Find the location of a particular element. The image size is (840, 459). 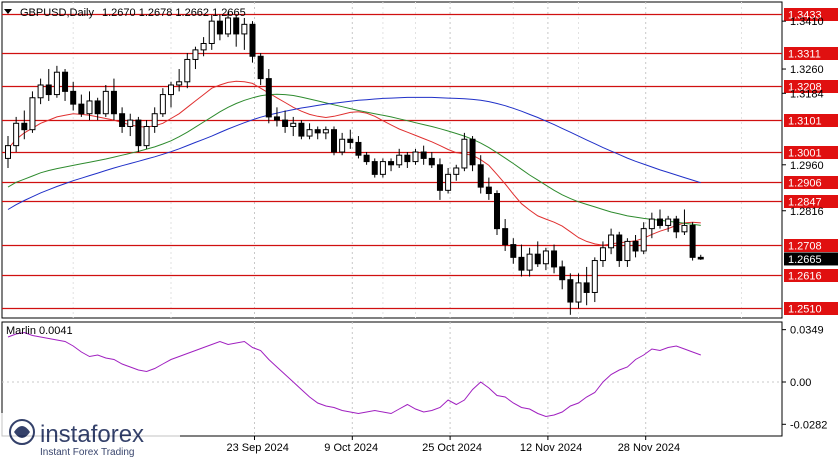

brand-tagline: Instant Forex Trading is located at coordinates (87, 452).